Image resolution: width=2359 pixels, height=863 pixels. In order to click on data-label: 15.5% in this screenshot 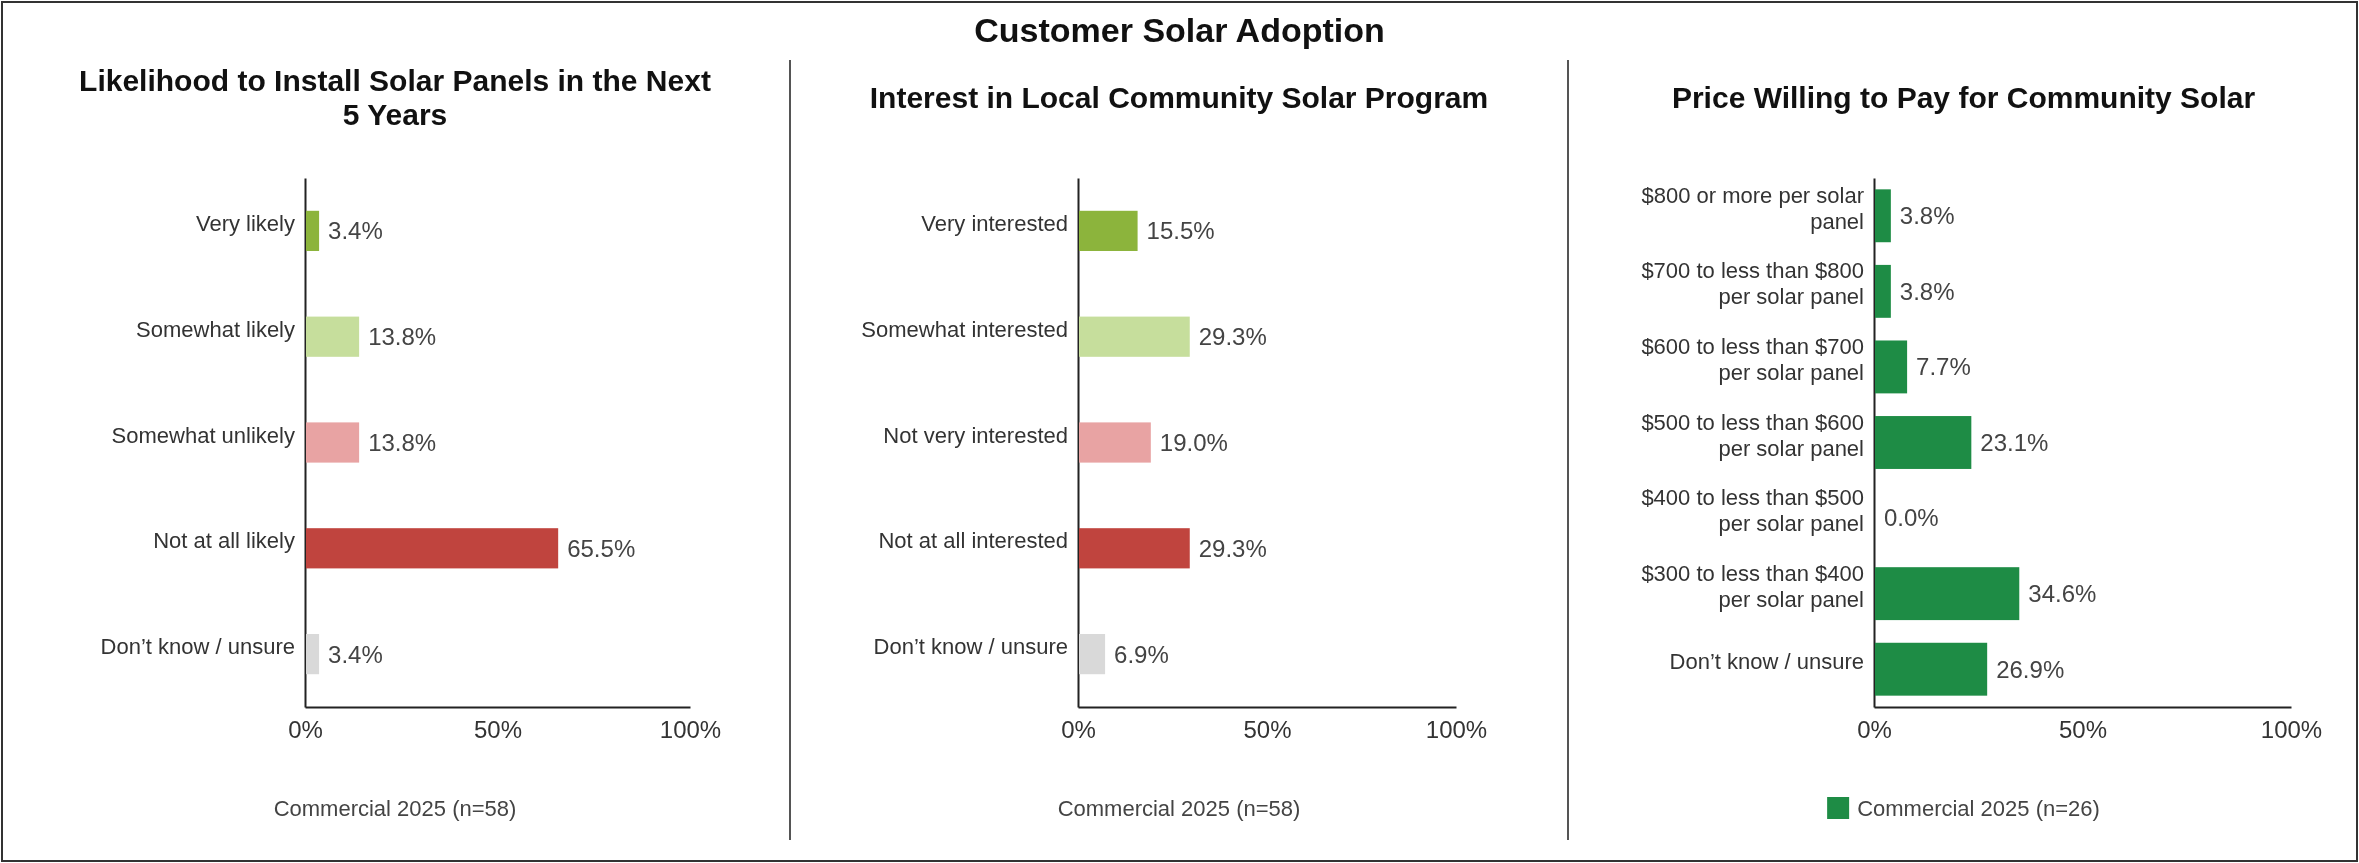, I will do `click(1180, 231)`.